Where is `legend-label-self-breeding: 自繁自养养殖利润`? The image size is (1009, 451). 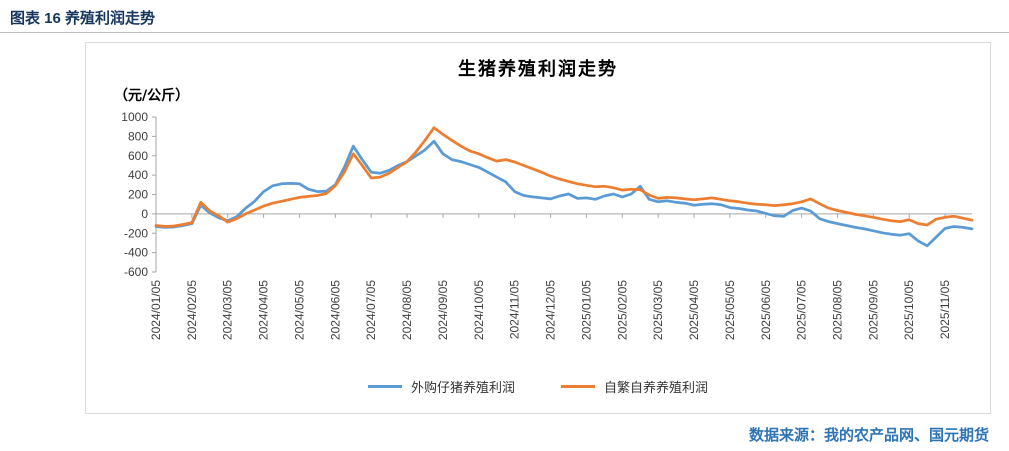
legend-label-self-breeding: 自繁自养养殖利润 is located at coordinates (656, 388).